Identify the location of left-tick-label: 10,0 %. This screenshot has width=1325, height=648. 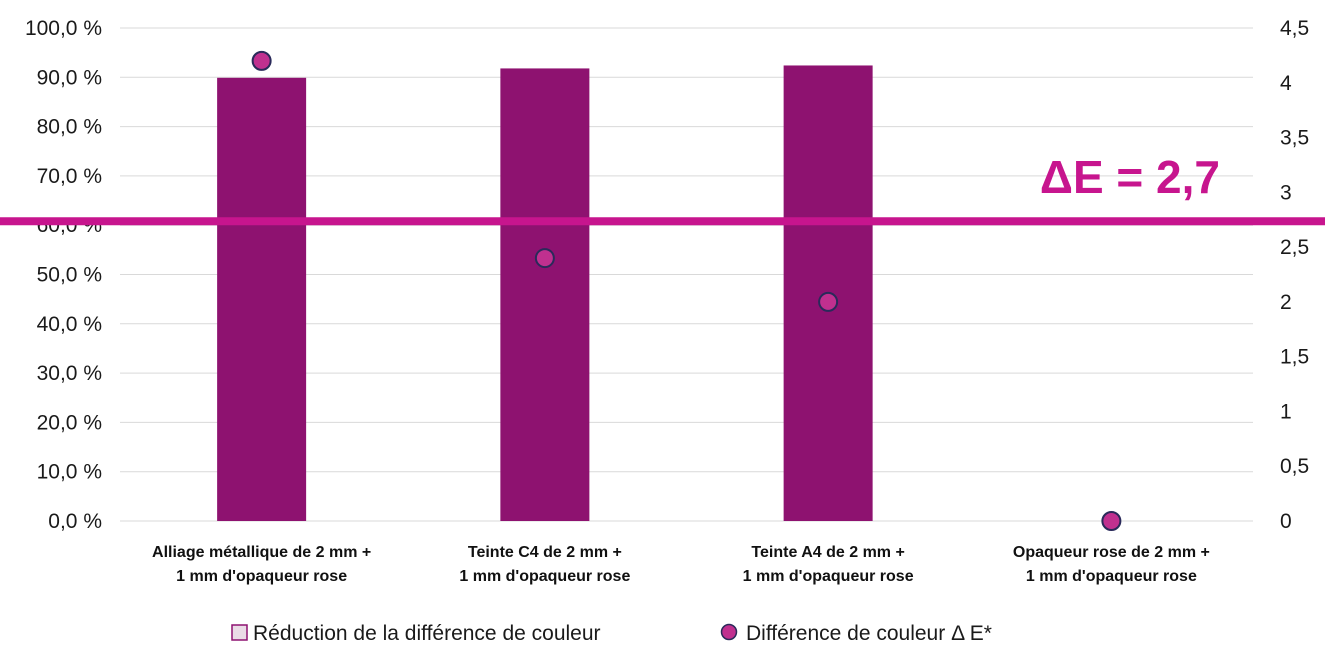
(69, 472).